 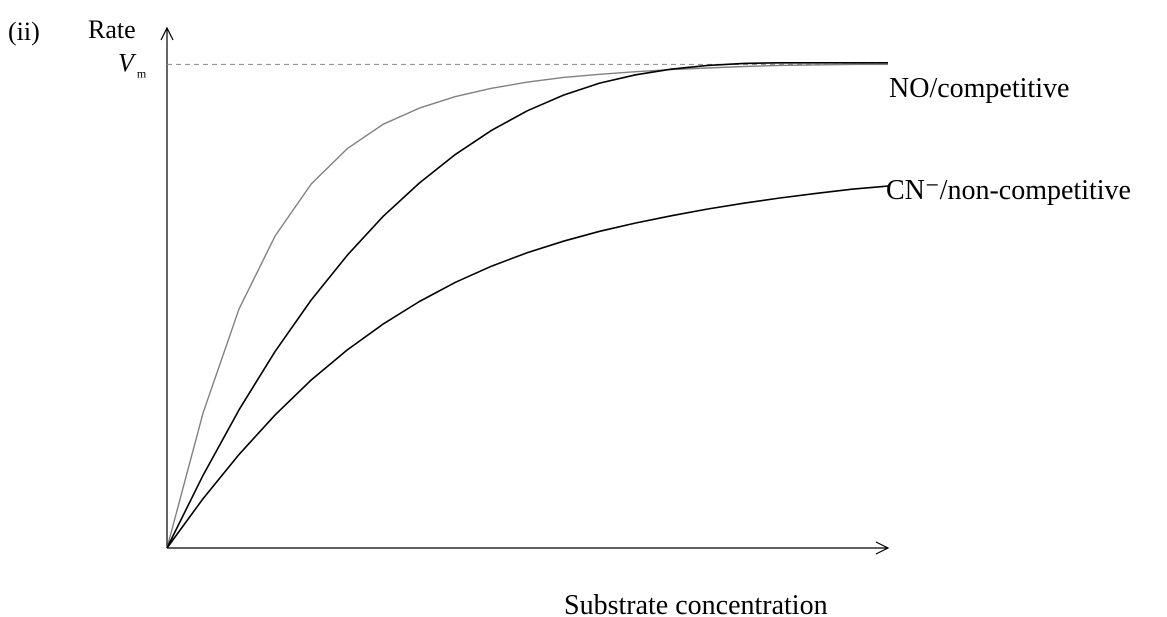 What do you see at coordinates (167, 33) in the screenshot?
I see `y-axis-arrowhead` at bounding box center [167, 33].